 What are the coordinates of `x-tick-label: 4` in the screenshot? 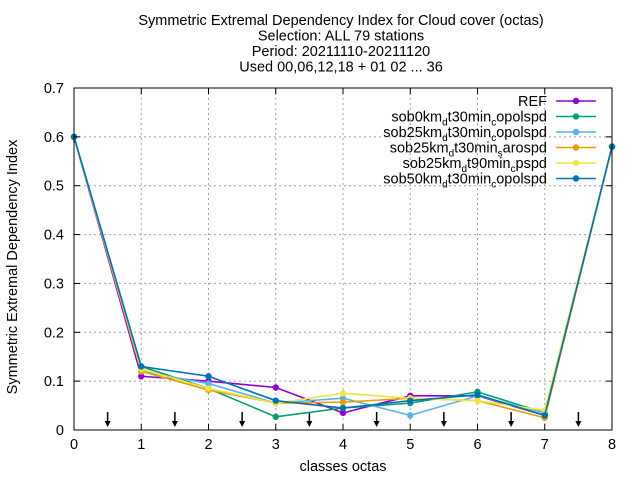 It's located at (343, 445).